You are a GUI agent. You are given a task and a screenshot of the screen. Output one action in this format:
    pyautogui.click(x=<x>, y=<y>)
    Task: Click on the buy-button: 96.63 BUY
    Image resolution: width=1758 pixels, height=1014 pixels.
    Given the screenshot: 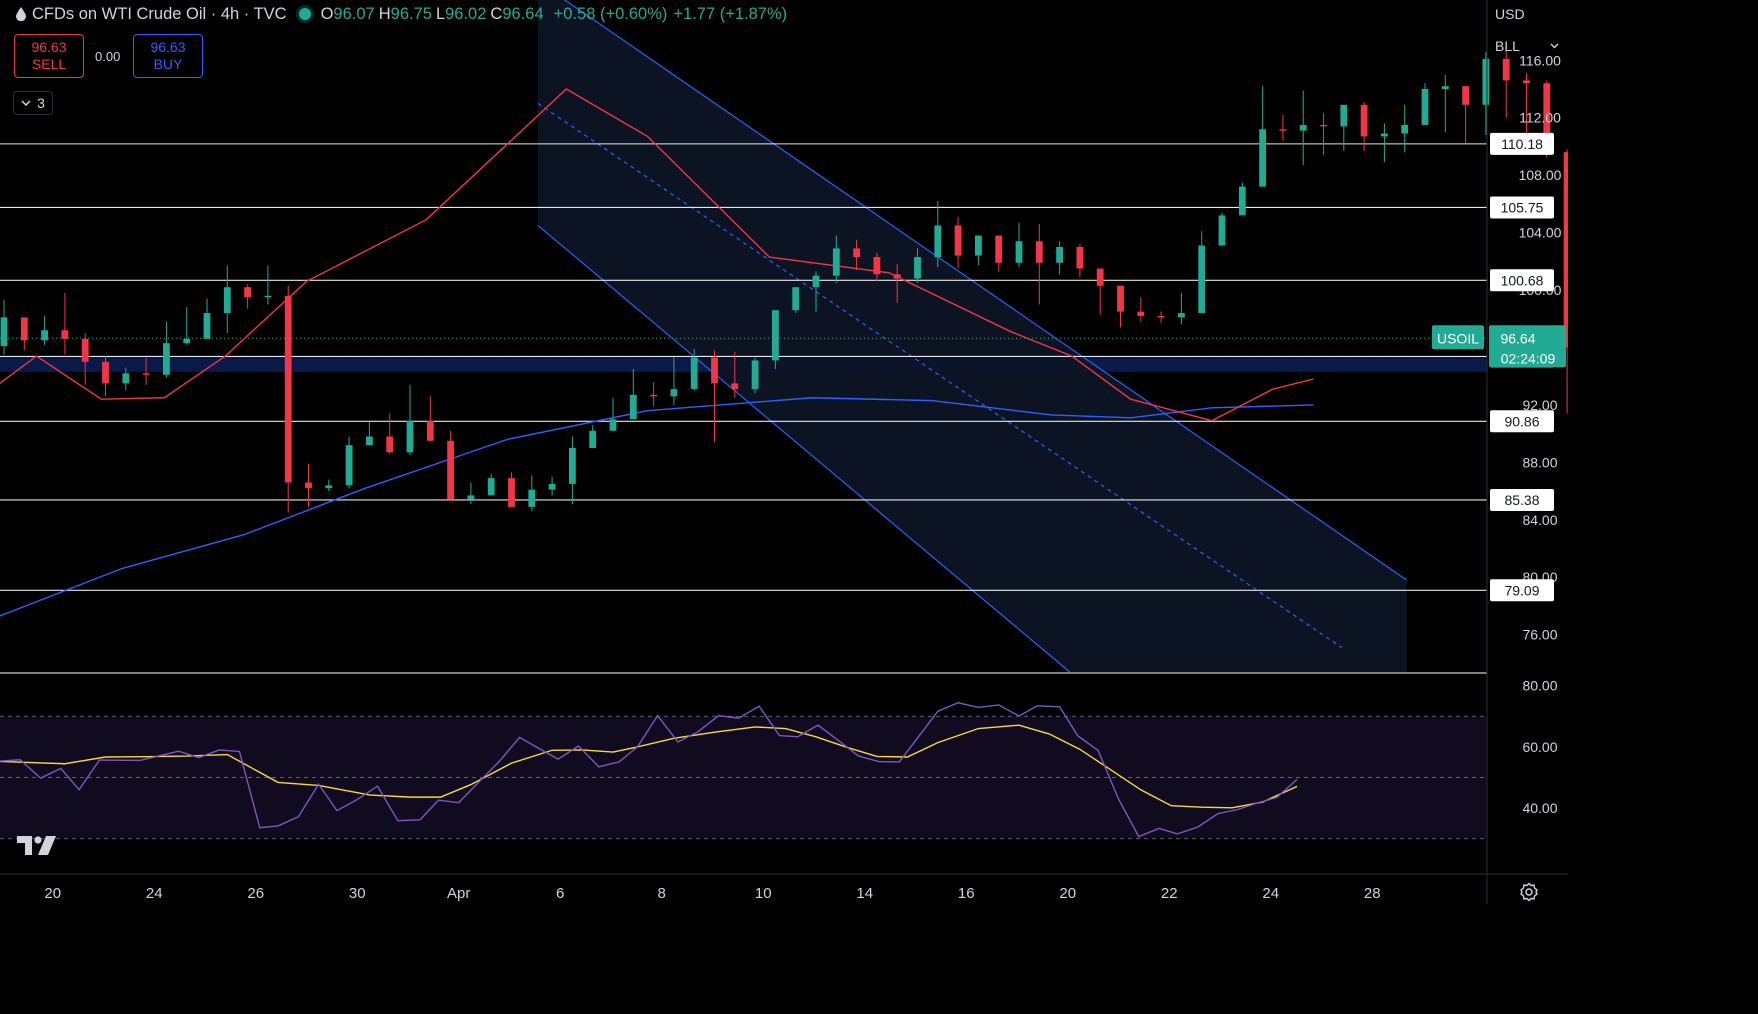 What is the action you would take?
    pyautogui.click(x=168, y=56)
    